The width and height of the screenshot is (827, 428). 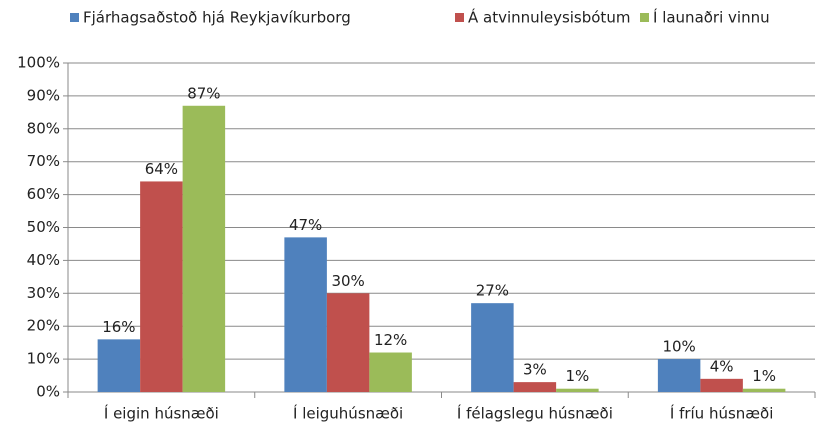 I want to click on value-label: 10%, so click(x=678, y=347).